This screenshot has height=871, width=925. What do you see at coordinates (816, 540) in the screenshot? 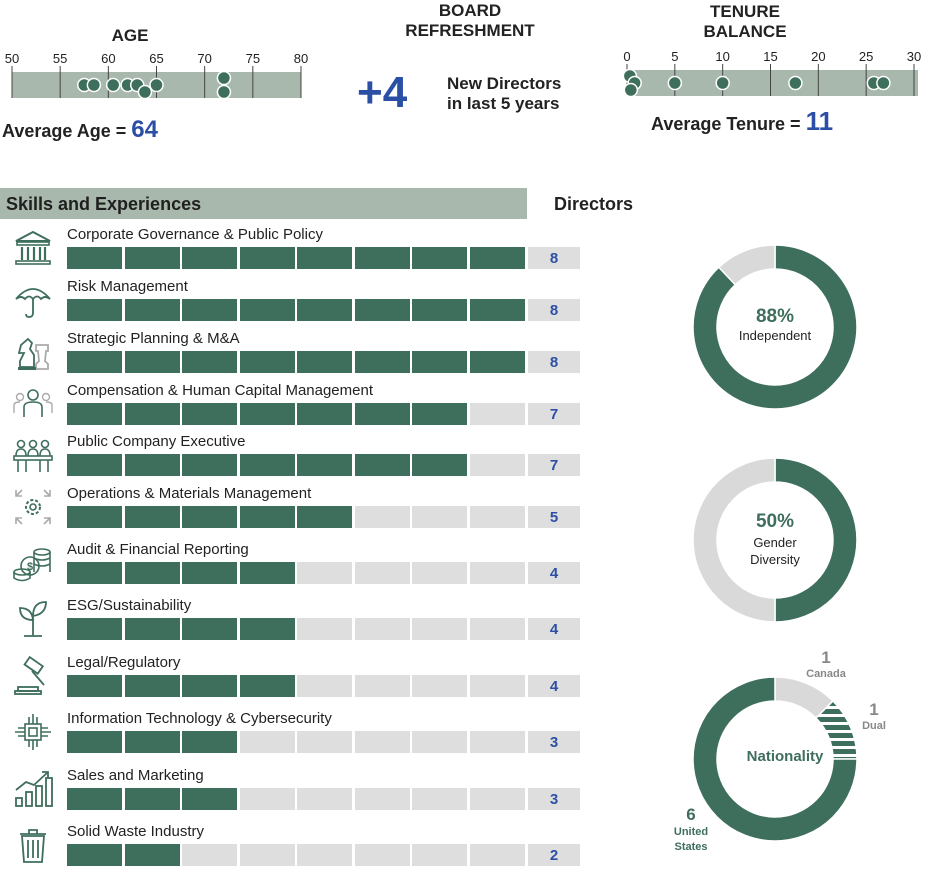
I see `gender-diversity-slice` at bounding box center [816, 540].